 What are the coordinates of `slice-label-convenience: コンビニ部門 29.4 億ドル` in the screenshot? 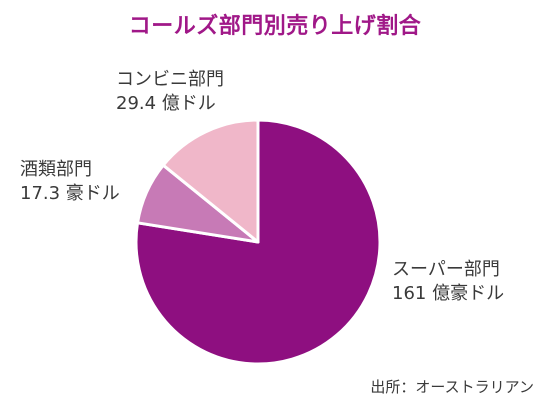 It's located at (170, 92).